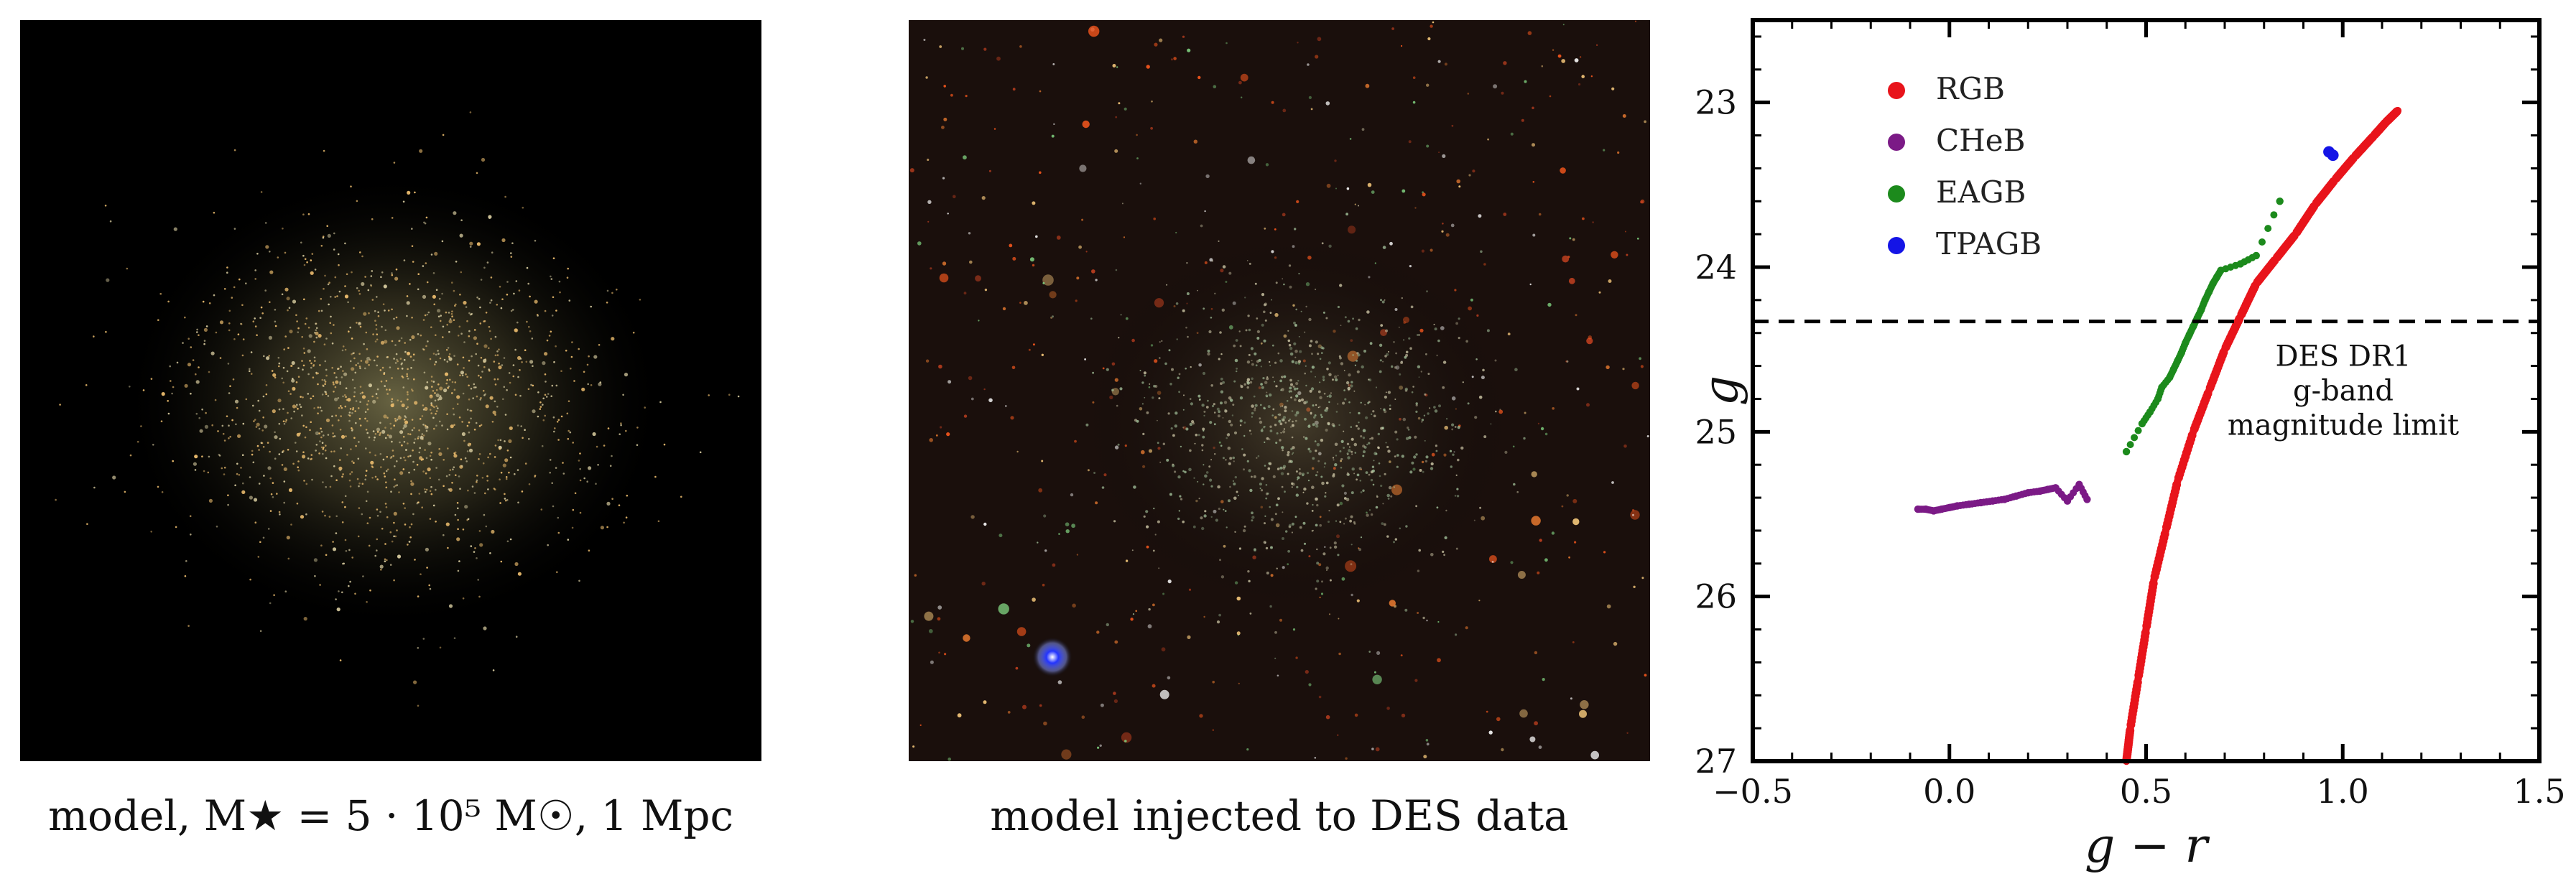  What do you see at coordinates (2147, 845) in the screenshot?
I see `x-axis-title: g − r` at bounding box center [2147, 845].